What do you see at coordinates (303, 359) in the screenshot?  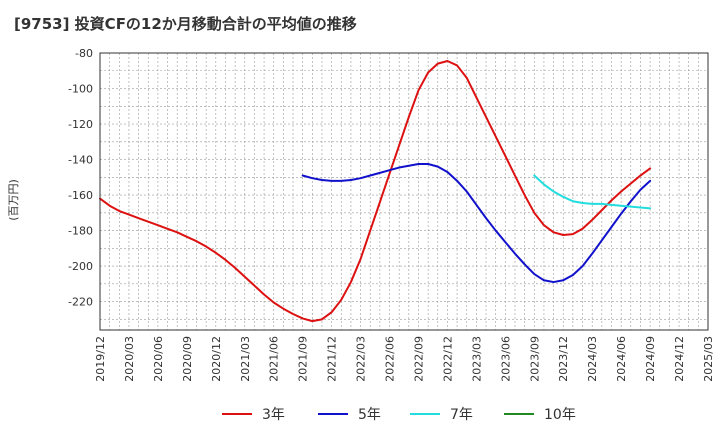 I see `x-tick-label: 2021/09` at bounding box center [303, 359].